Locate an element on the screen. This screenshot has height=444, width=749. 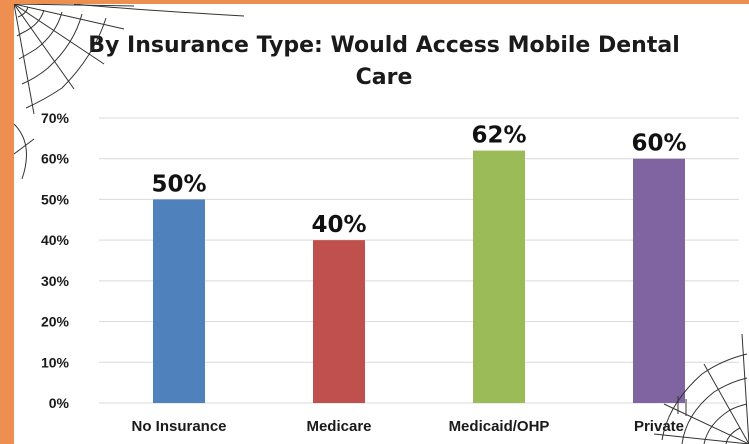
category-labels: No Insurance Medicare Medicaid/OHP Private is located at coordinates (407, 426).